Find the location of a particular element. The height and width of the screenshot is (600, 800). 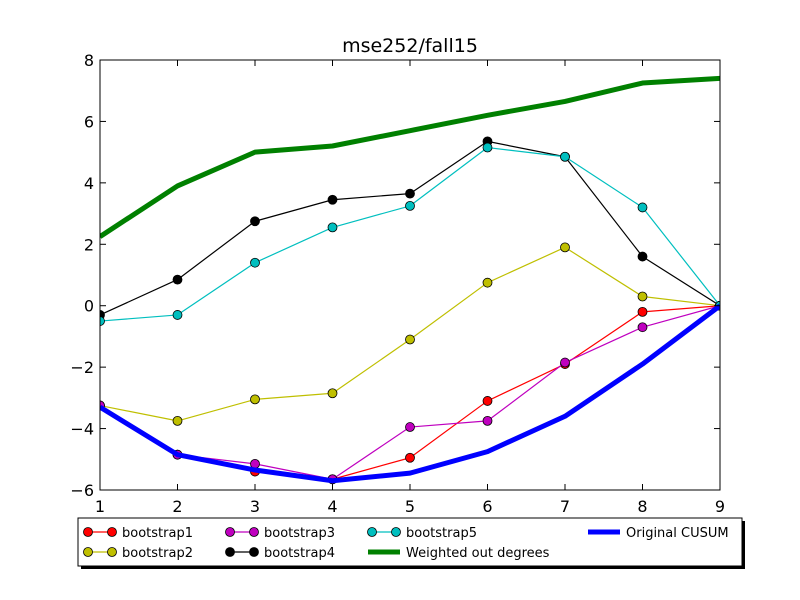

legend-label: bootstrap3 is located at coordinates (299, 533).